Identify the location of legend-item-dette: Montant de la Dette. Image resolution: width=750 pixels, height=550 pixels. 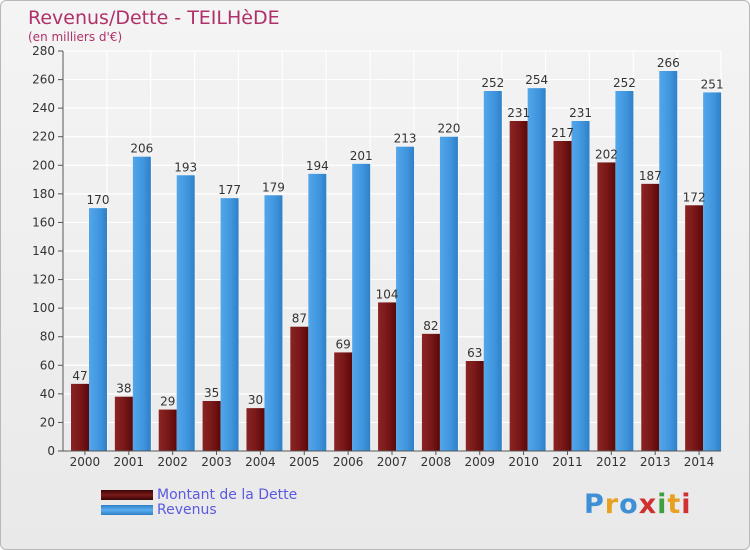
(199, 494).